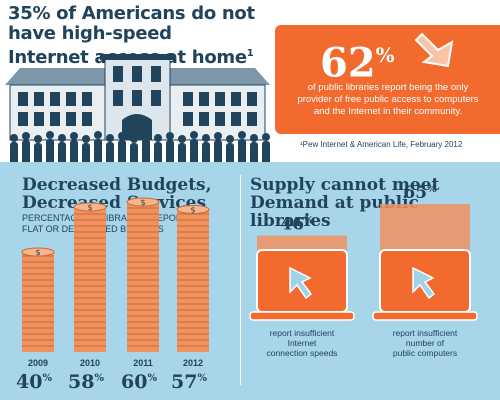 Image resolution: width=500 pixels, height=400 pixels. I want to click on left-panel-title: Decreased Budgets, Decreased Services, so click(132, 194).